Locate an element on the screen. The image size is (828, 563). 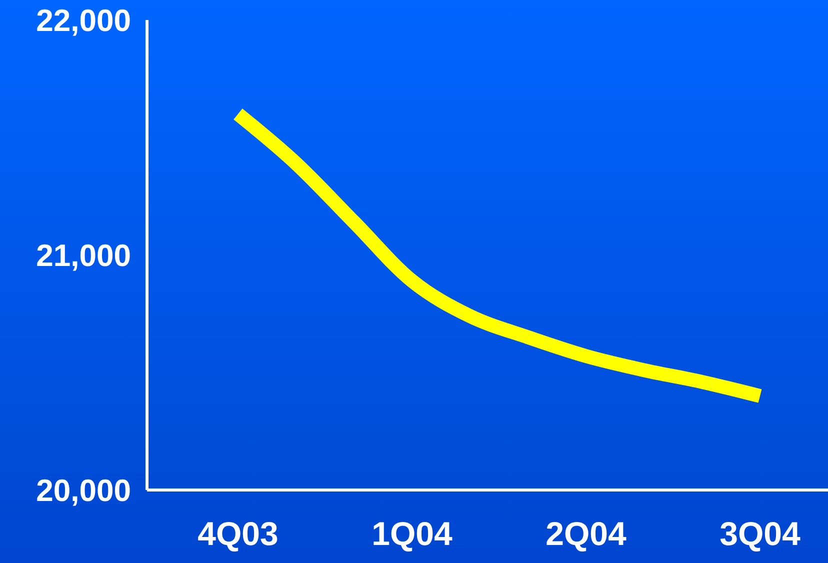
y-tick-label: 22,000 is located at coordinates (83, 20).